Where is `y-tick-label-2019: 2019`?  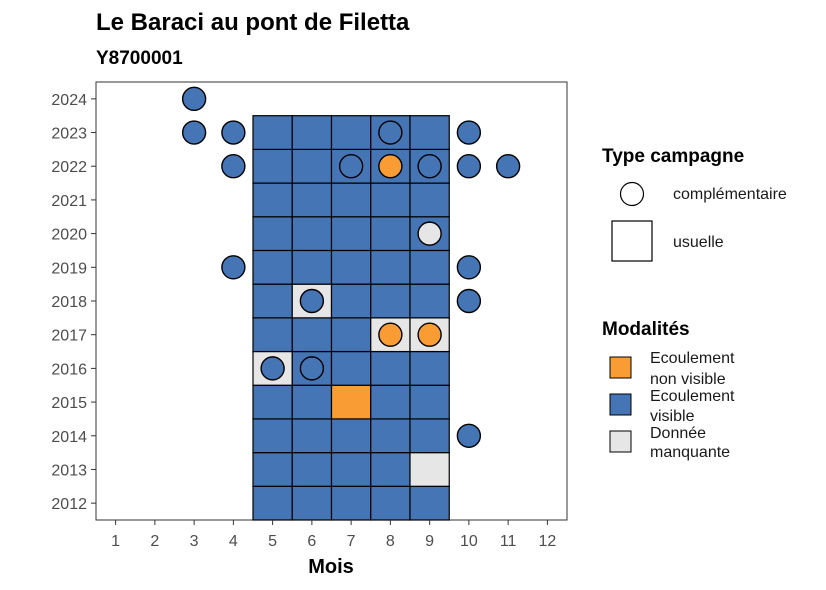
y-tick-label-2019: 2019 is located at coordinates (69, 268).